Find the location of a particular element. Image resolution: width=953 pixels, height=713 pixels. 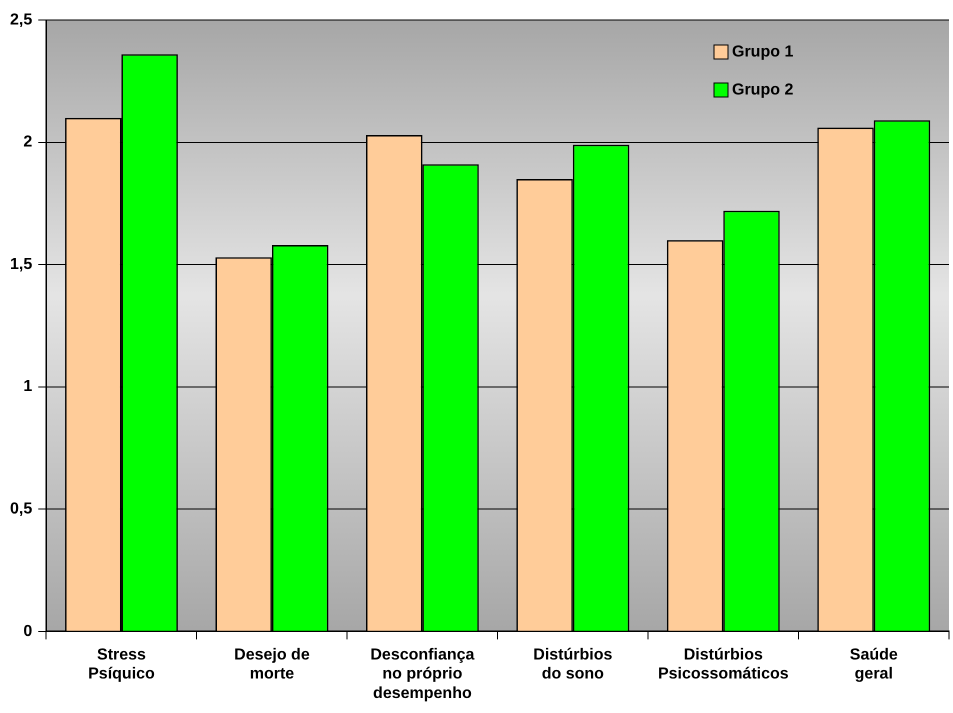

y-tick-label: 2,5 is located at coordinates (21, 19).